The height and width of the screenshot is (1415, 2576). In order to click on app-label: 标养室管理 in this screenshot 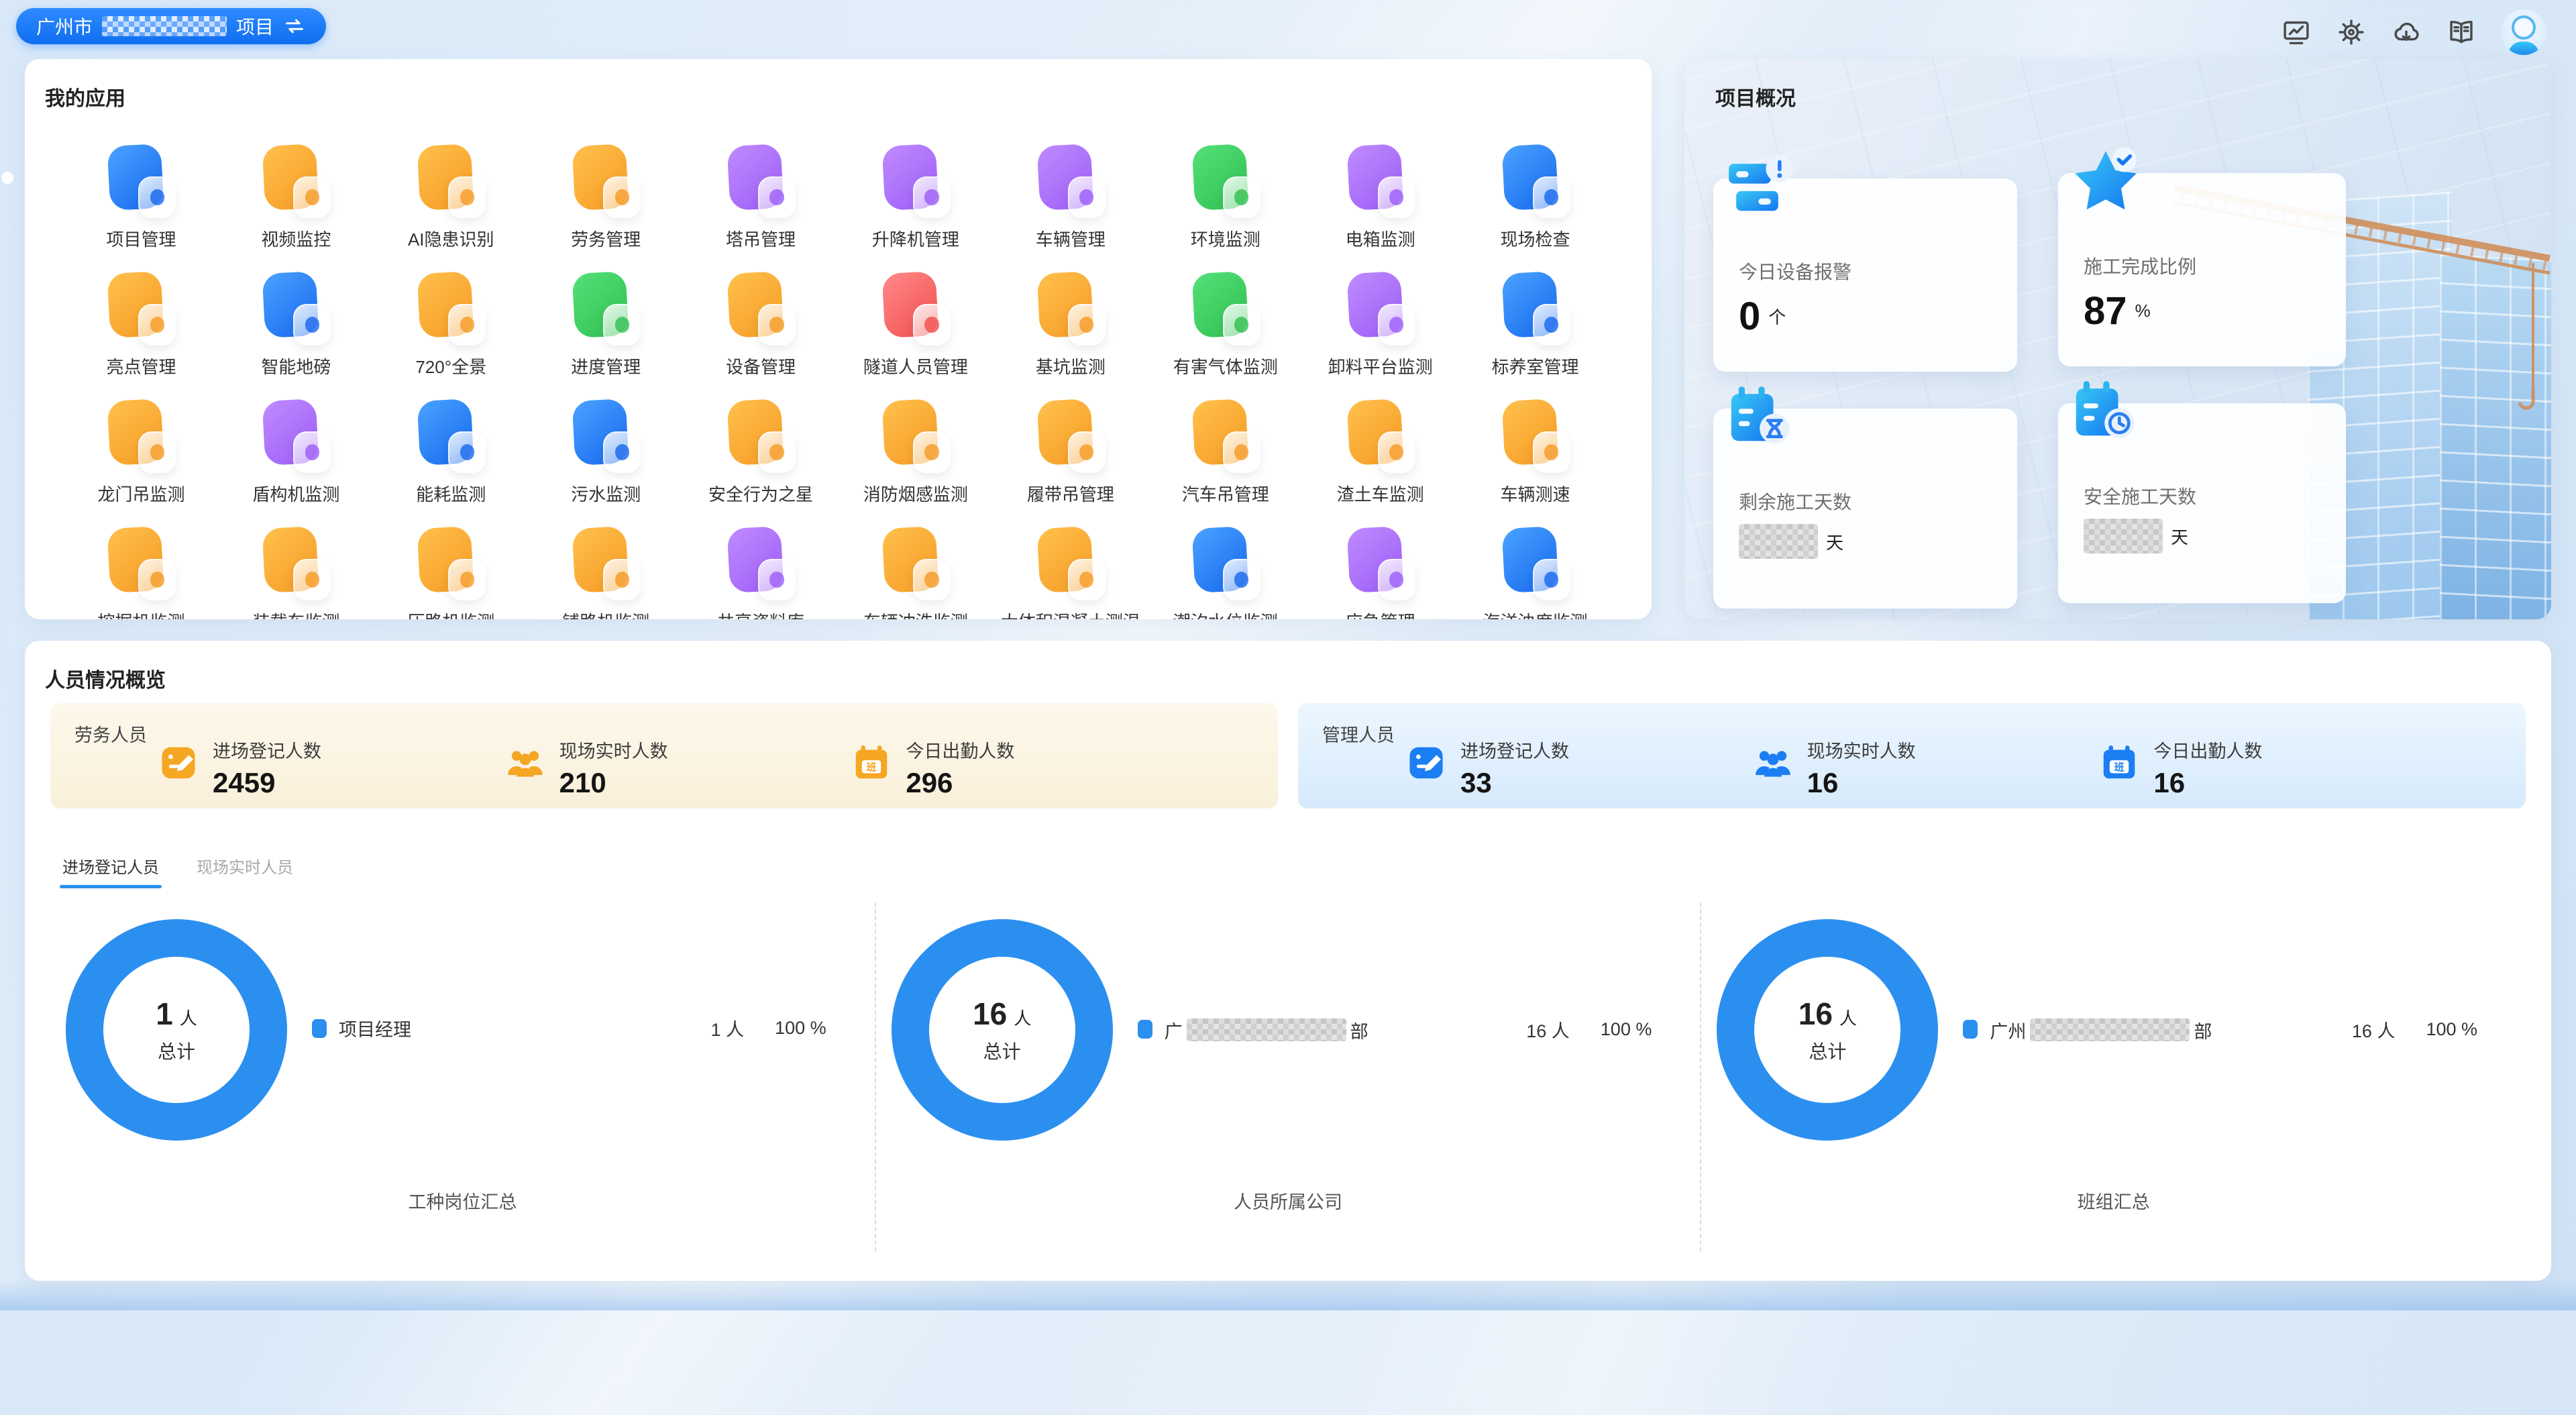, I will do `click(1535, 367)`.